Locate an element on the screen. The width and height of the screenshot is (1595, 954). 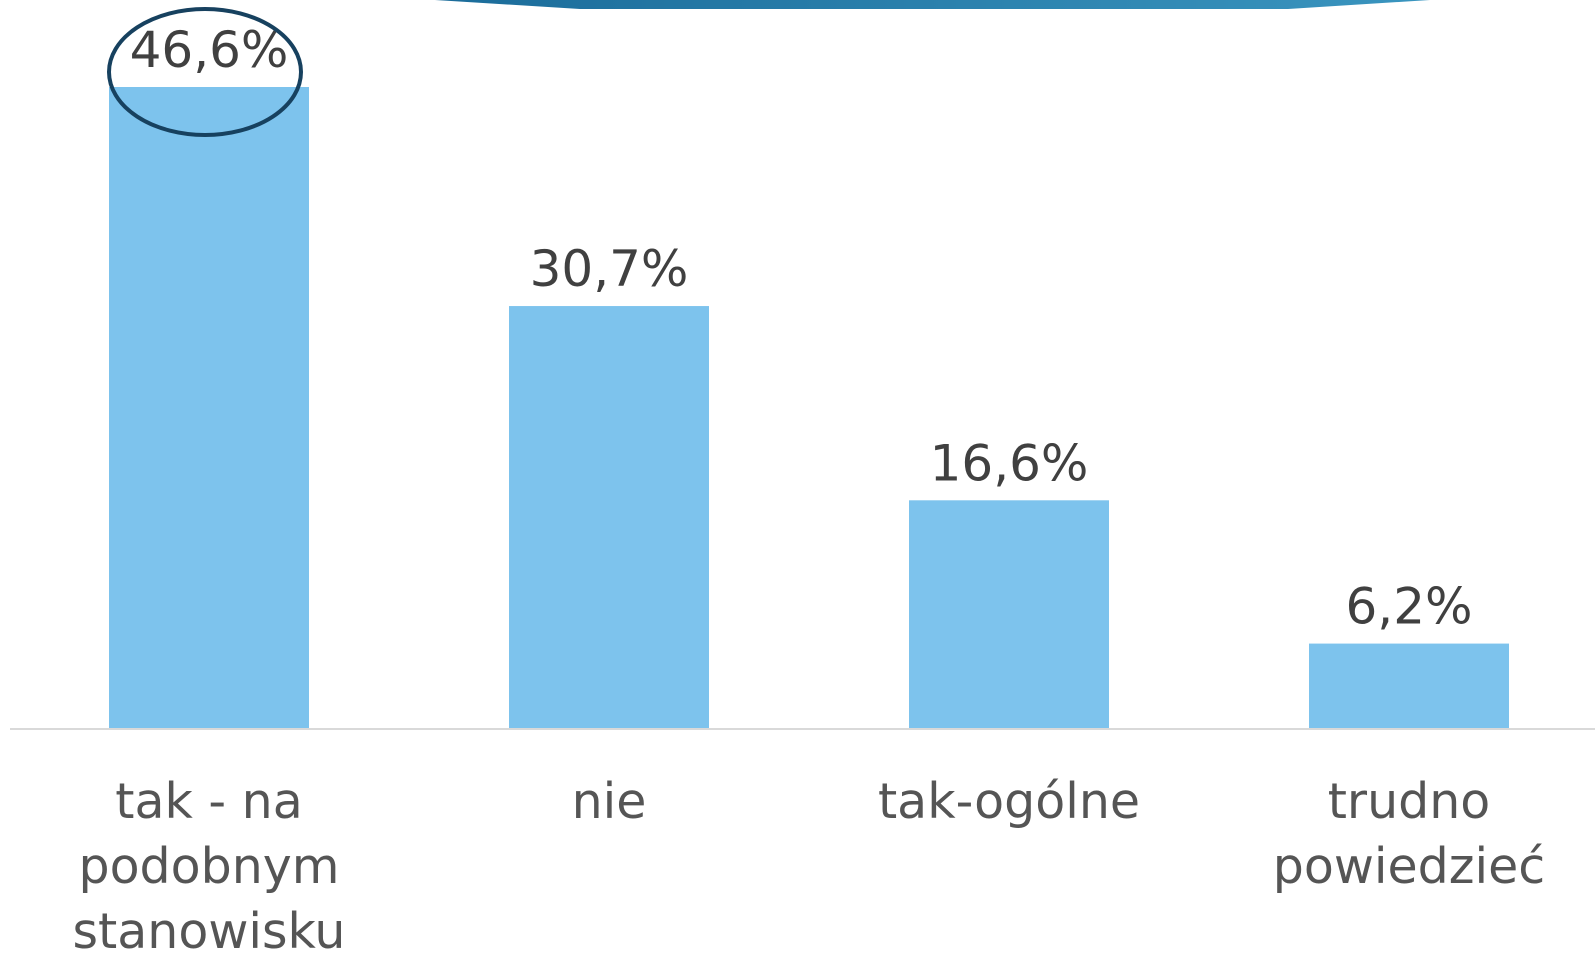
category-label-line: tak-ogólne is located at coordinates (1009, 801).